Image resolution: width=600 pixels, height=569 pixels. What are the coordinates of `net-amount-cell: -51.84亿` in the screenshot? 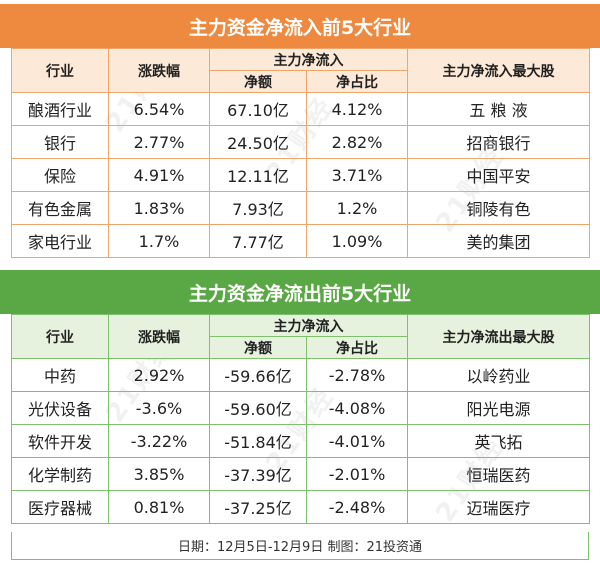 It's located at (258, 441).